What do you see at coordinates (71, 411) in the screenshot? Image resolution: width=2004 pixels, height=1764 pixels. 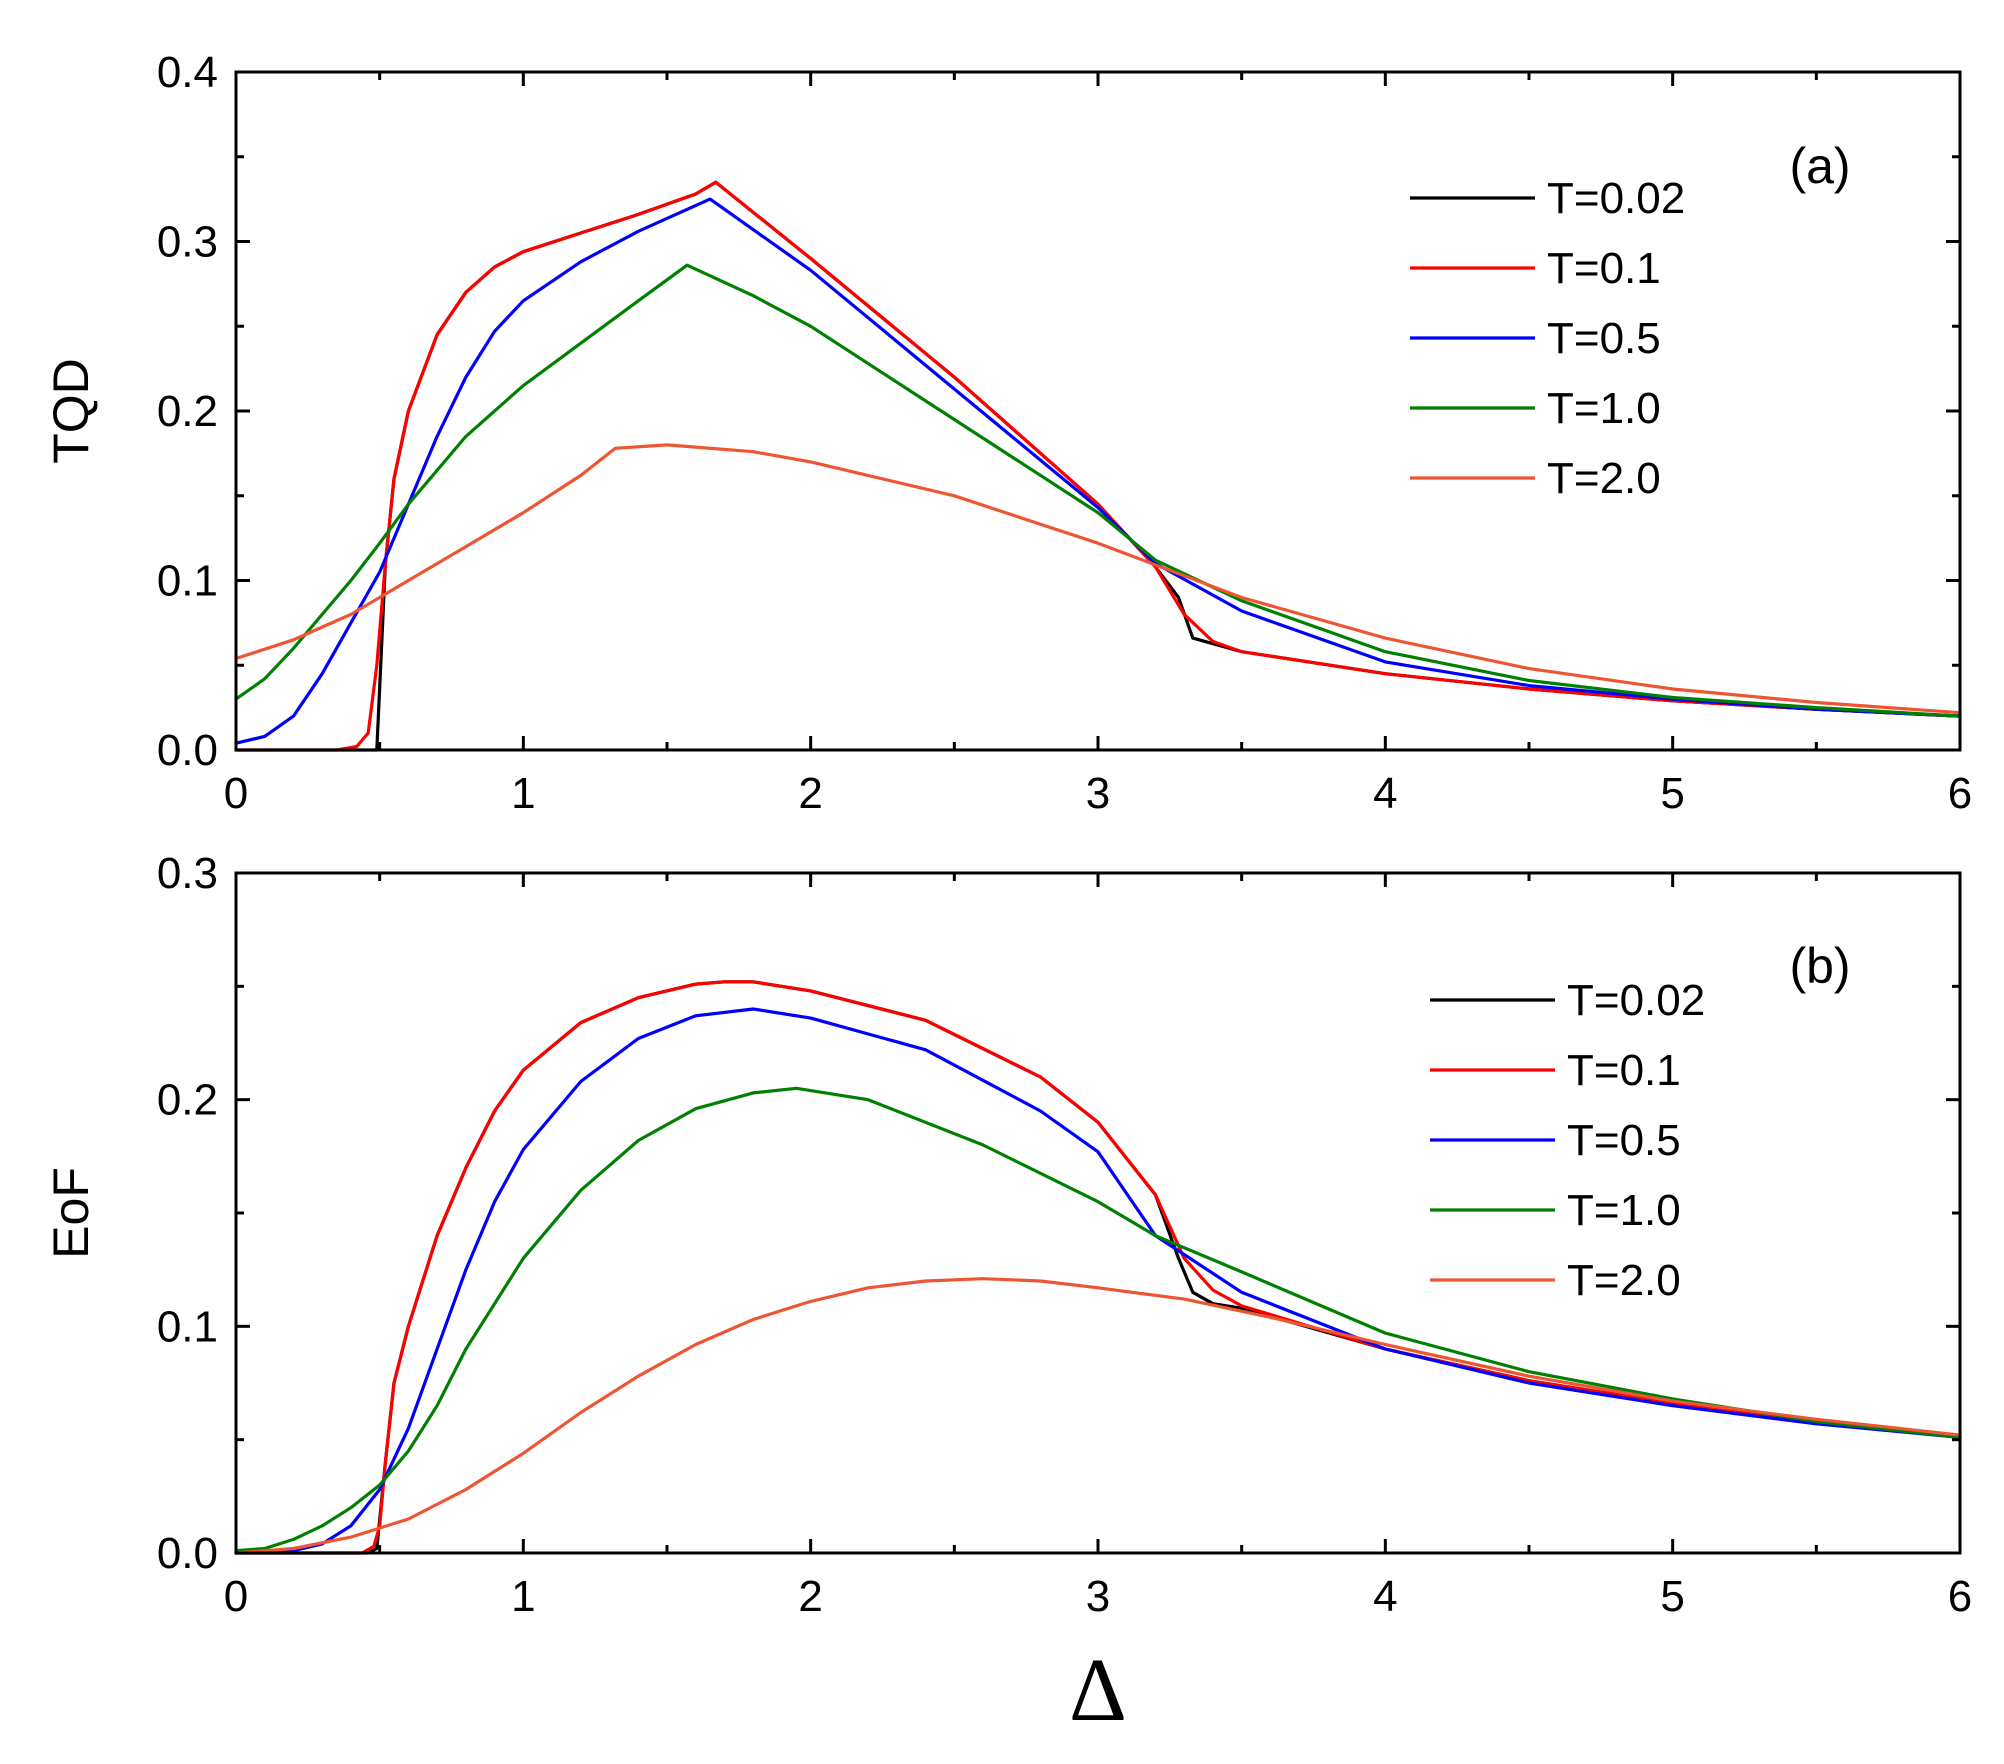 I see `panel-a-ylabel: TQD` at bounding box center [71, 411].